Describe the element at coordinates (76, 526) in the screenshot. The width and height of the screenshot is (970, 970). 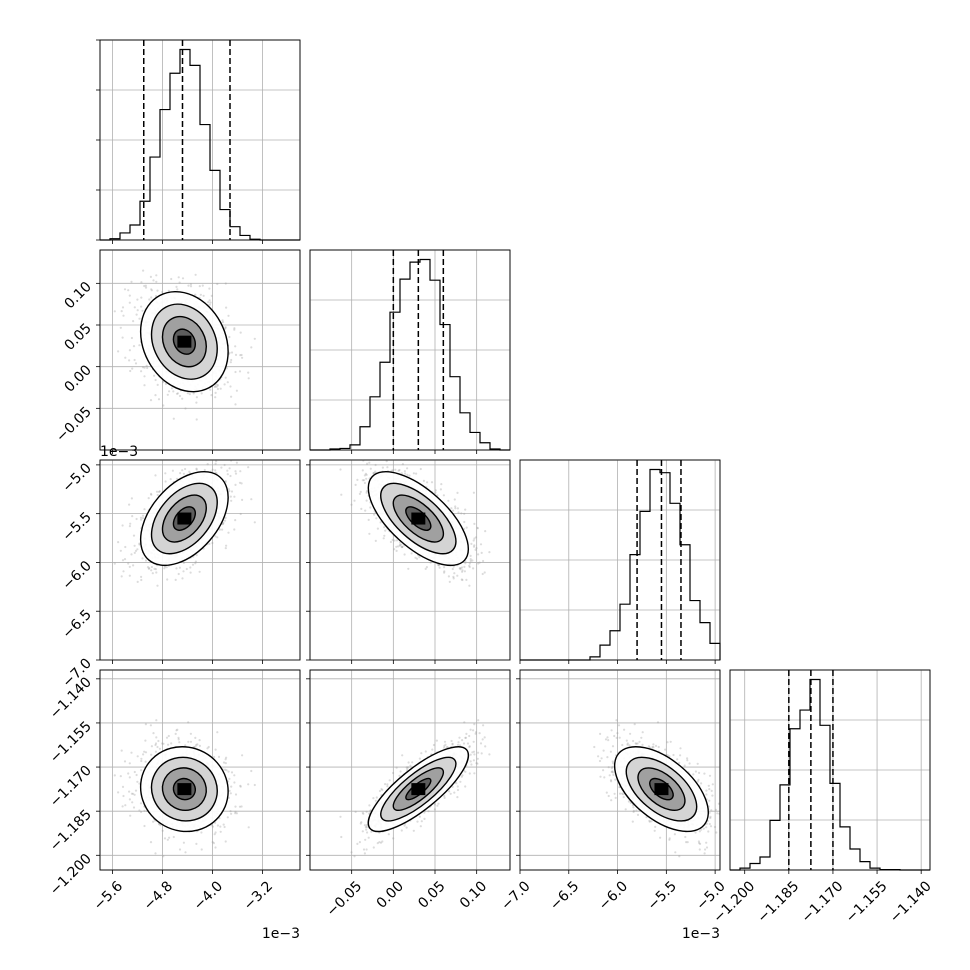
I see `y-tick-label: −5.5` at that location.